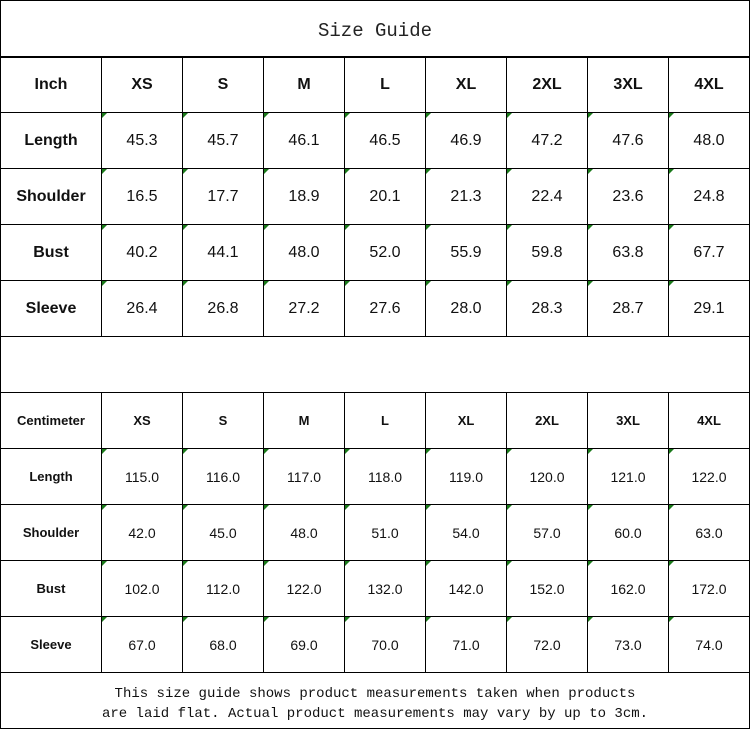 The width and height of the screenshot is (751, 730). Describe the element at coordinates (375, 29) in the screenshot. I see `page-title: Size Guide` at that location.